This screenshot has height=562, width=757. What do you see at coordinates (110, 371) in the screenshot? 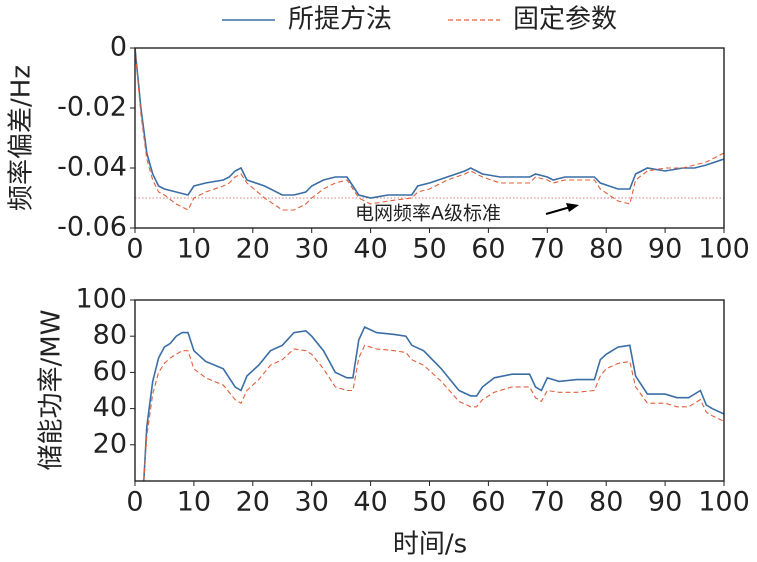
I see `y-tick-label: 60` at bounding box center [110, 371].